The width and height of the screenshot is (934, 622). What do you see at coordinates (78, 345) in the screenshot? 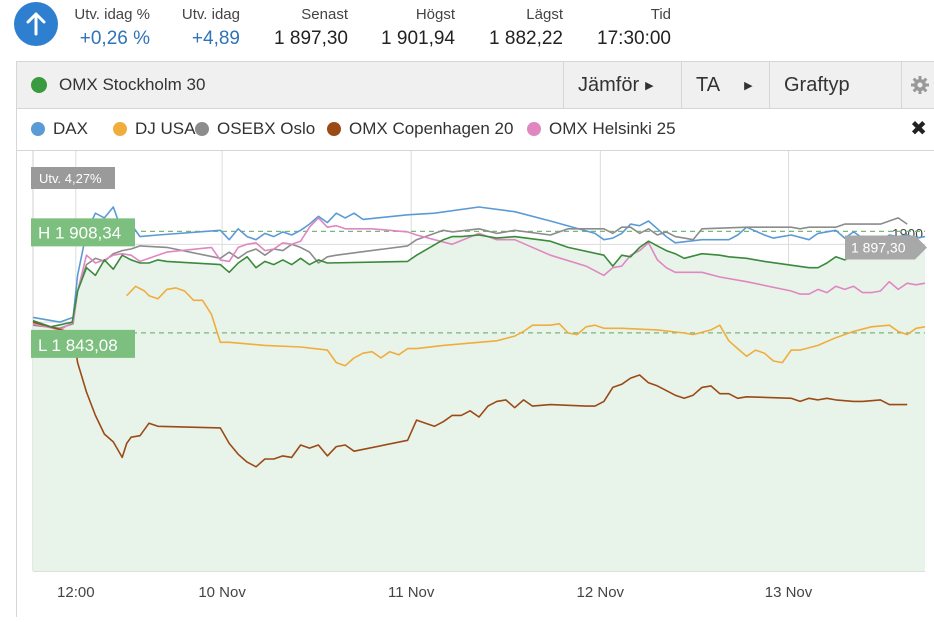
I see `low-label: L 1 843,08` at bounding box center [78, 345].